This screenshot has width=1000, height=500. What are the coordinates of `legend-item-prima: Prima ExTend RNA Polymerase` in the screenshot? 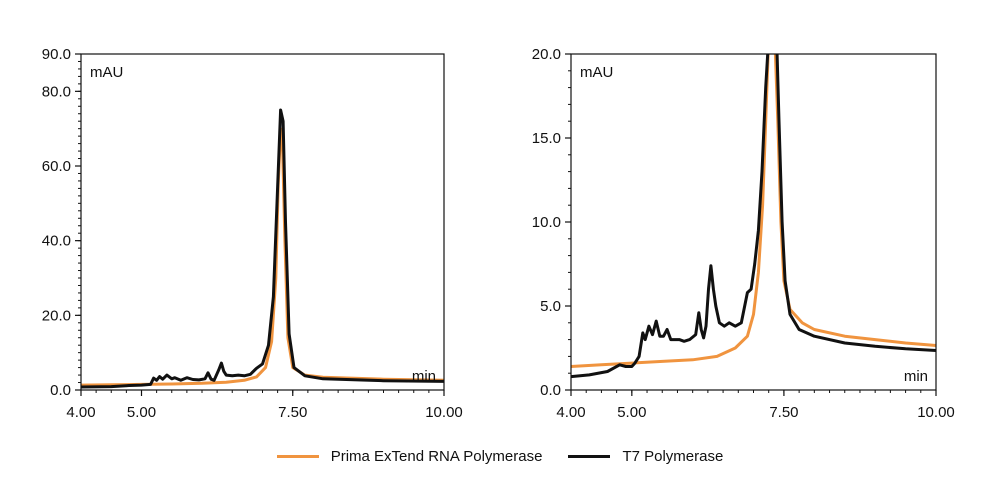 It's located at (409, 456).